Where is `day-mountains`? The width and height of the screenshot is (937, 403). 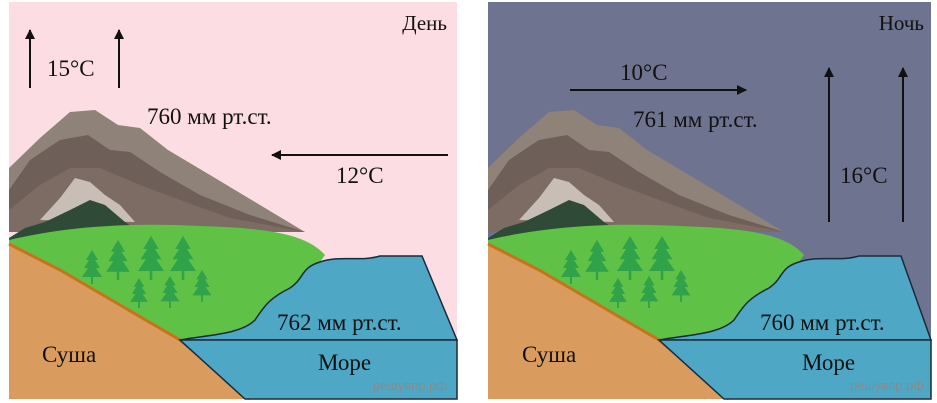 day-mountains is located at coordinates (157, 175).